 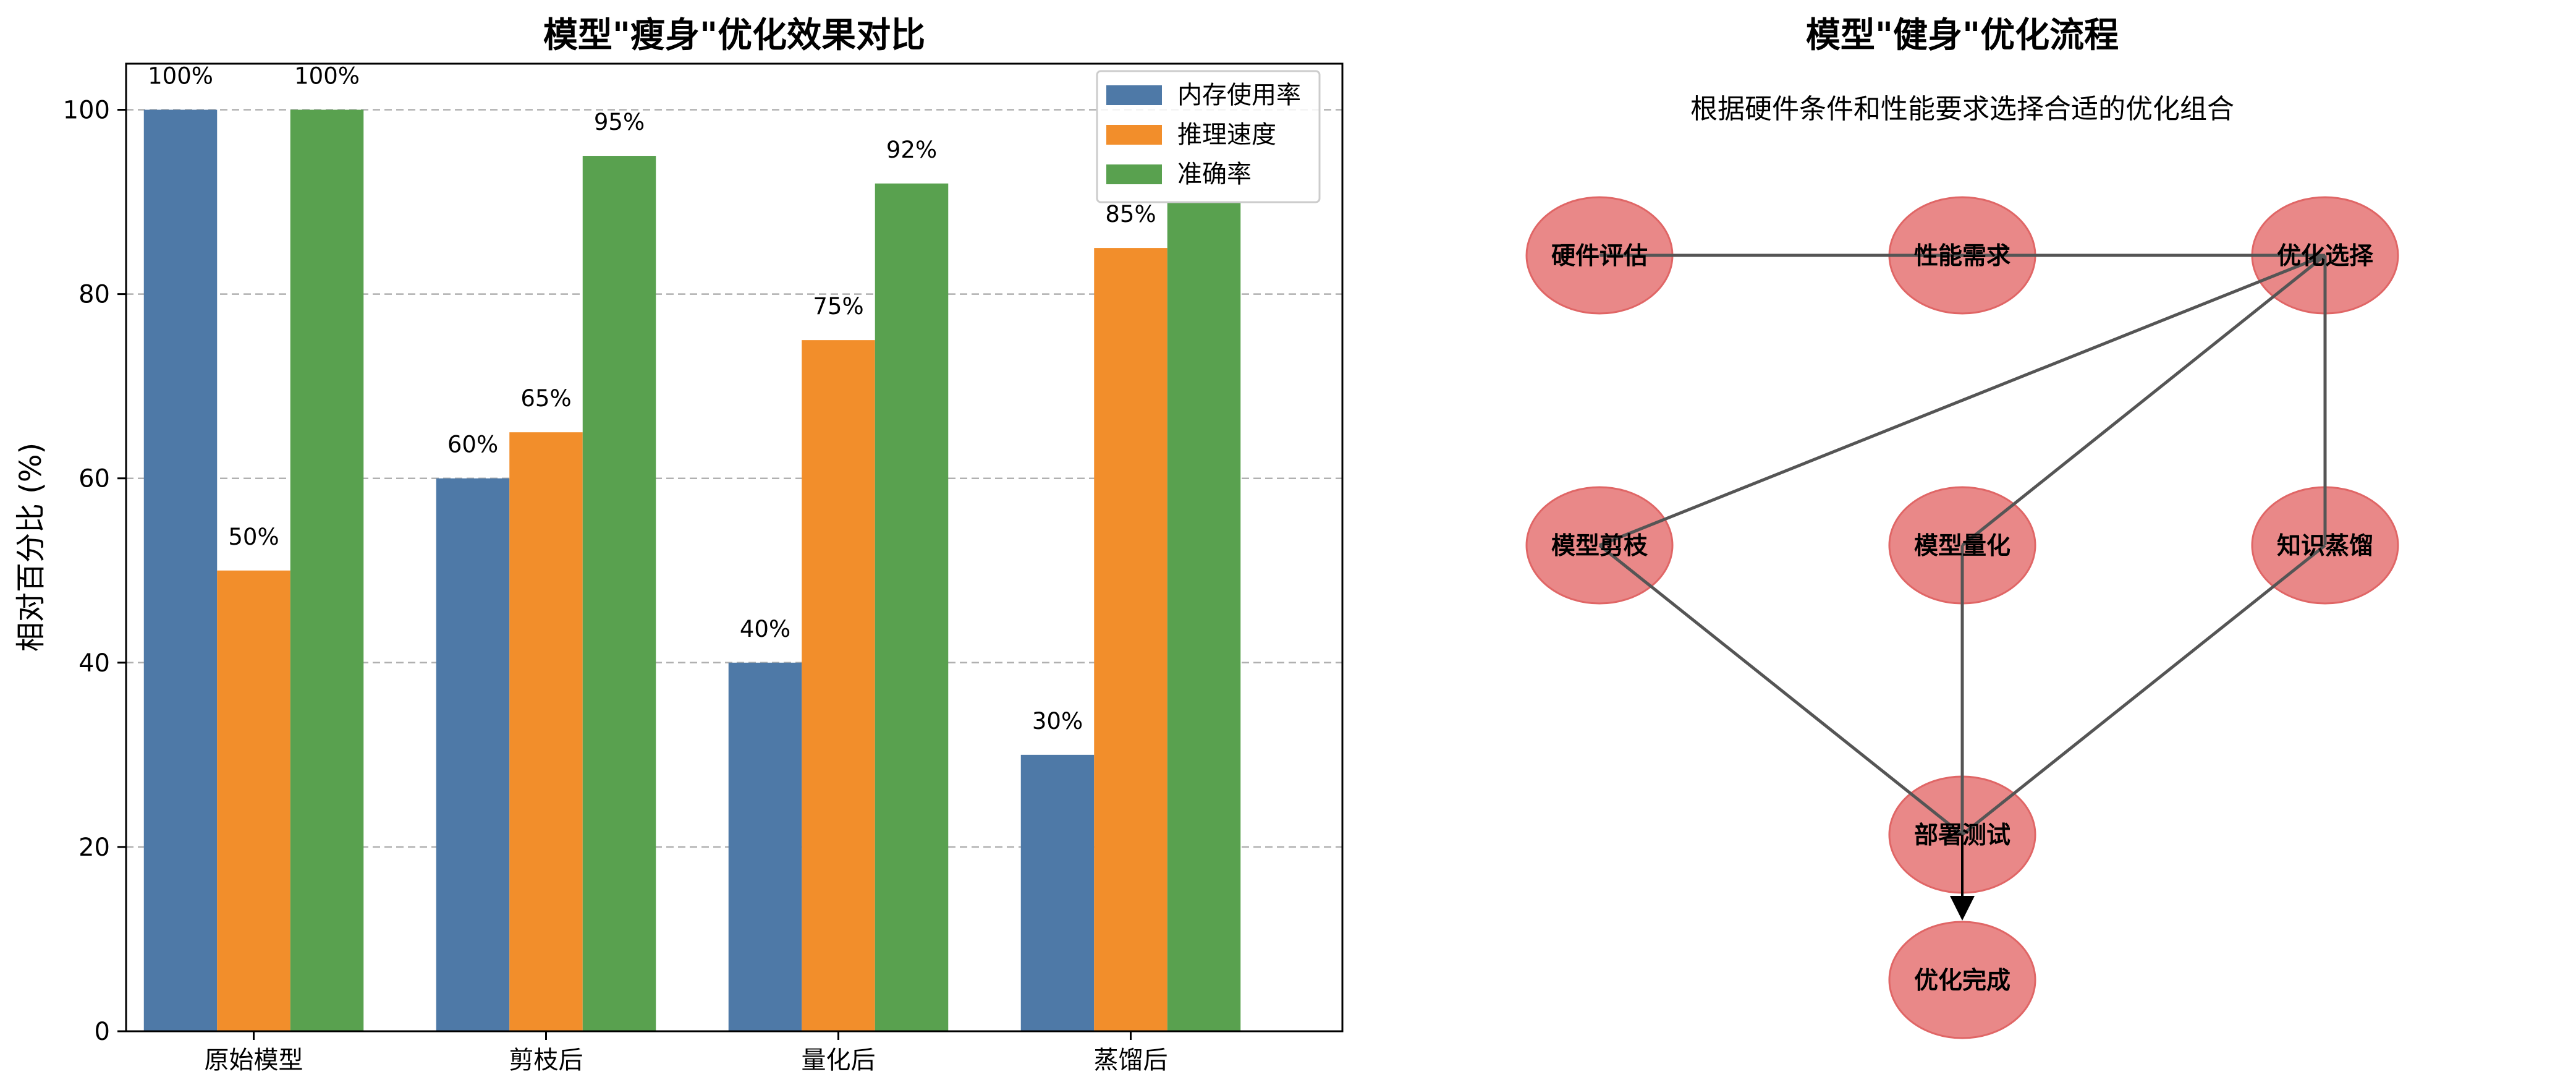 What do you see at coordinates (253, 537) in the screenshot?
I see `bar-value-label: 50%` at bounding box center [253, 537].